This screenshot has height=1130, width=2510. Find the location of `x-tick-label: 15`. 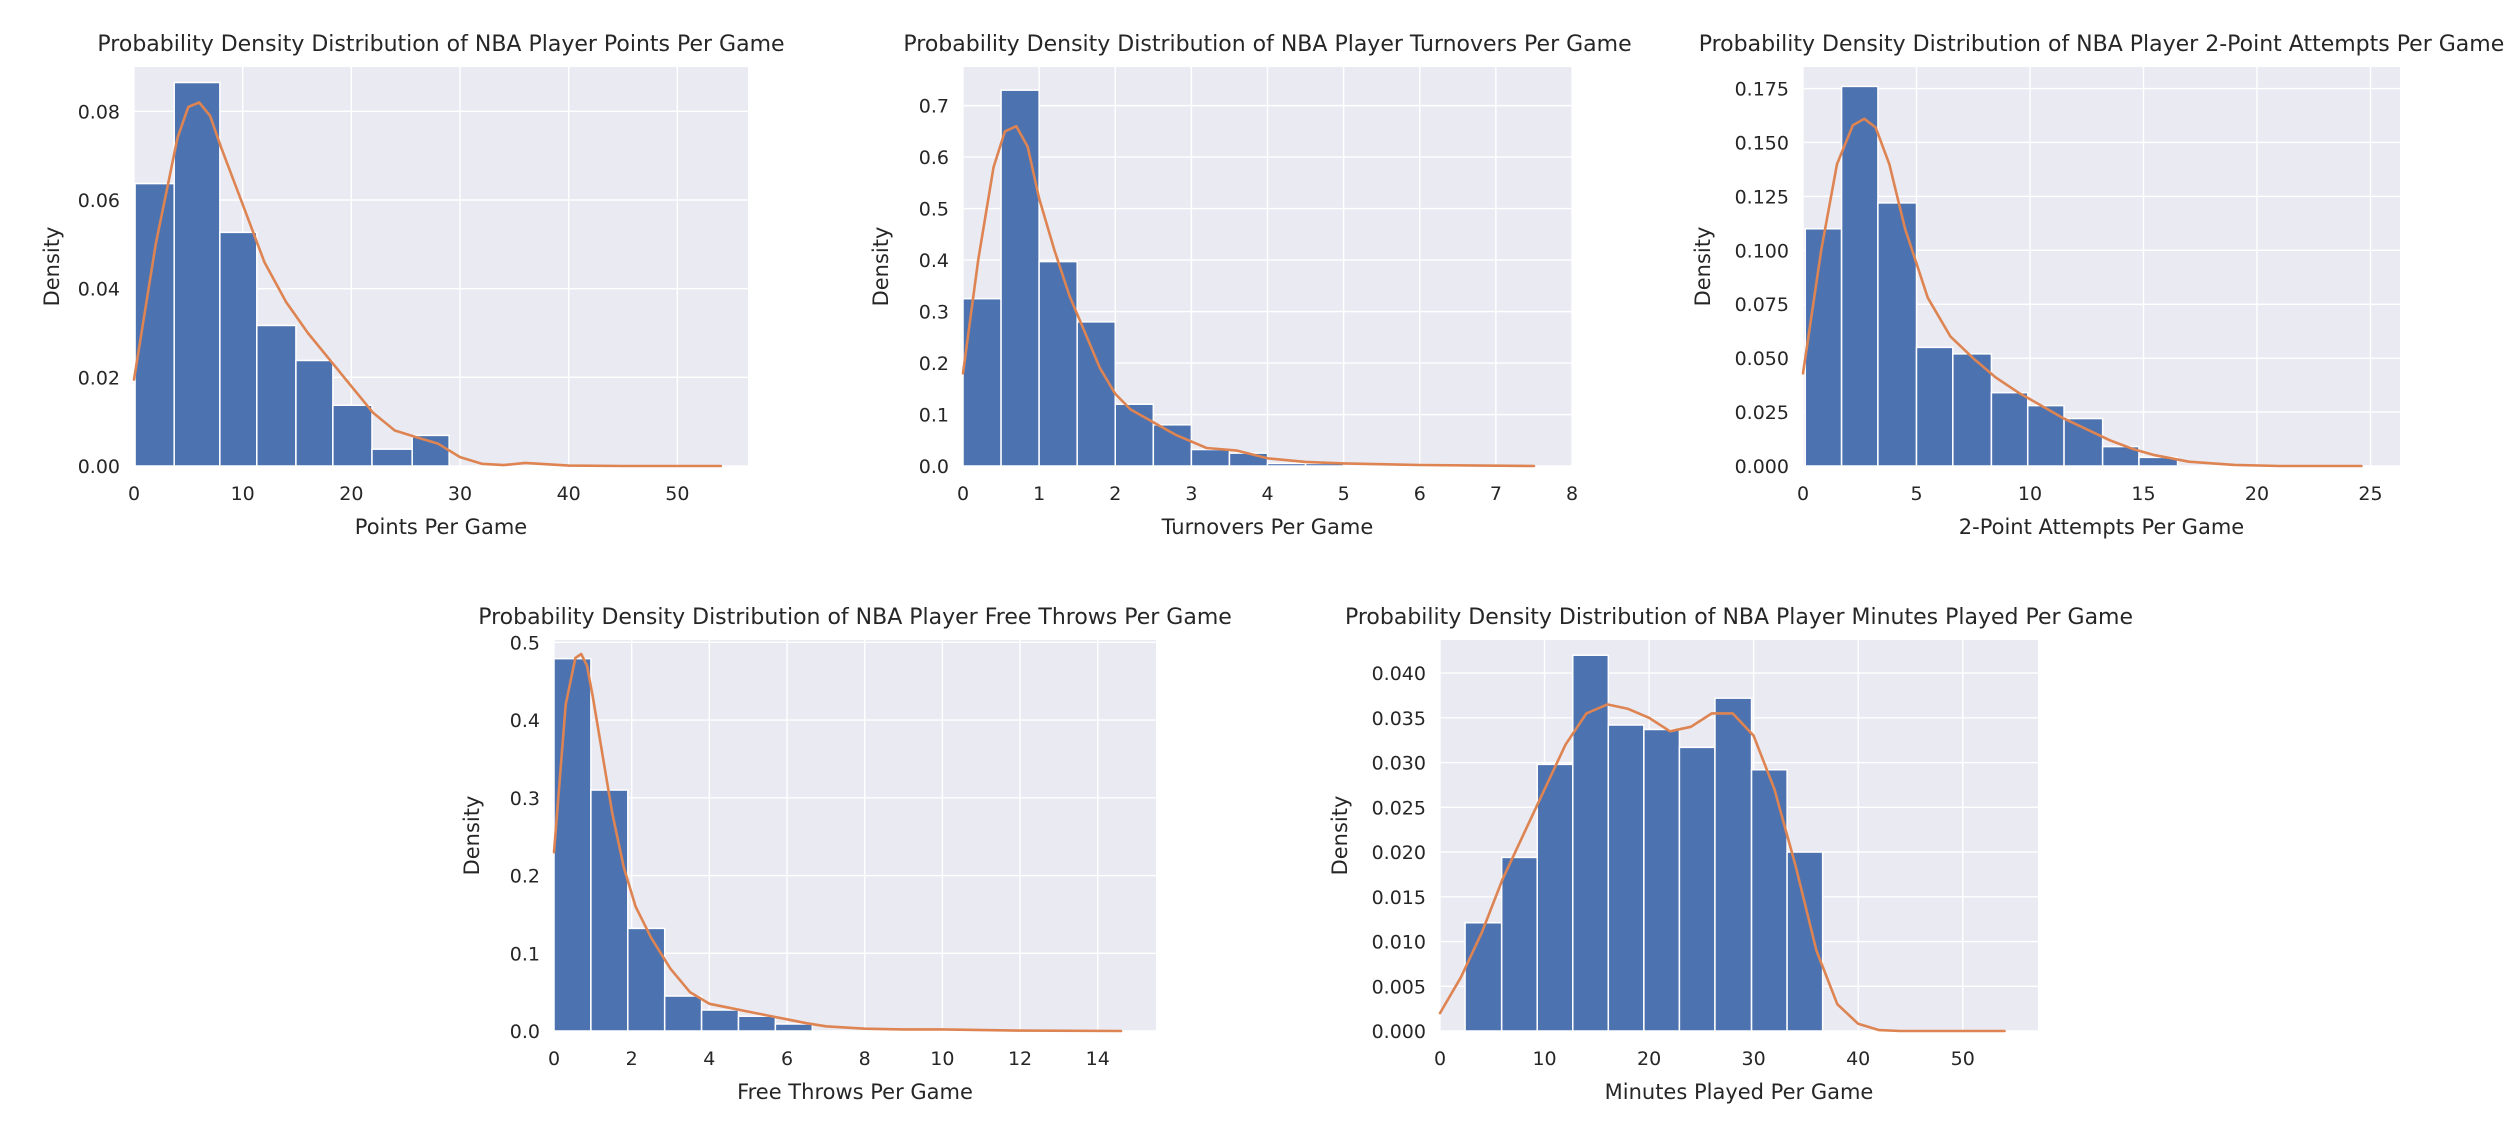

x-tick-label: 15 is located at coordinates (2143, 494).